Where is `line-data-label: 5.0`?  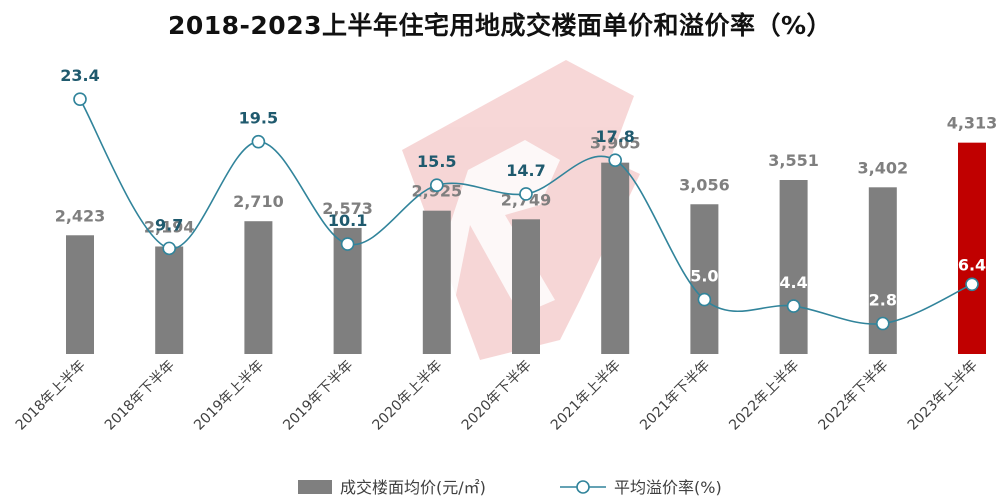 line-data-label: 5.0 is located at coordinates (704, 276).